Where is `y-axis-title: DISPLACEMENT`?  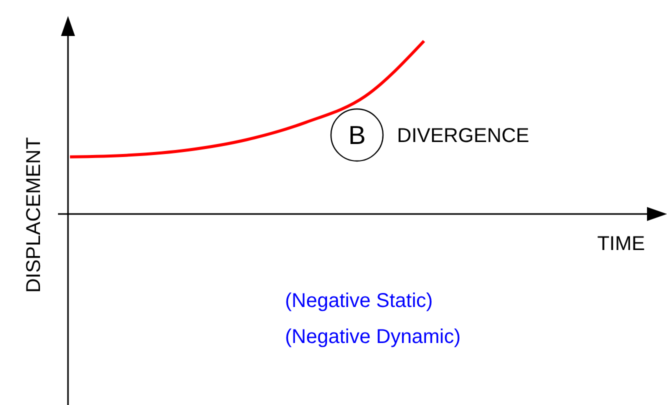
y-axis-title: DISPLACEMENT is located at coordinates (34, 215).